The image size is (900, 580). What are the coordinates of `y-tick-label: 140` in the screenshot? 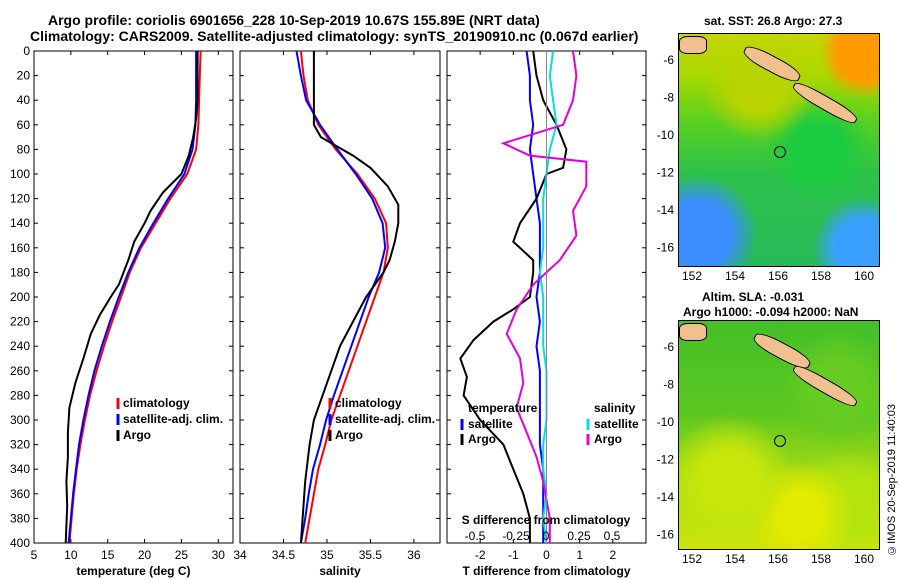 It's located at (20, 223).